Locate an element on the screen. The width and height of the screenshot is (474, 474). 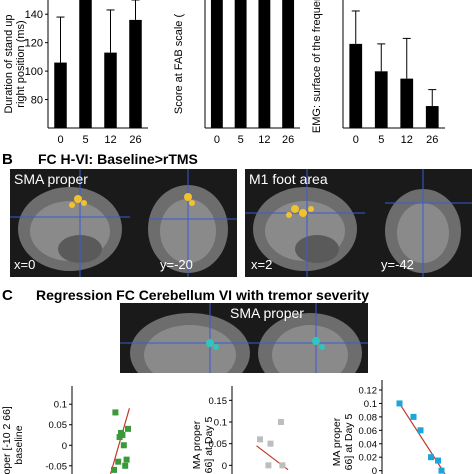
y-tick-label: 120 is located at coordinates (34, 44).